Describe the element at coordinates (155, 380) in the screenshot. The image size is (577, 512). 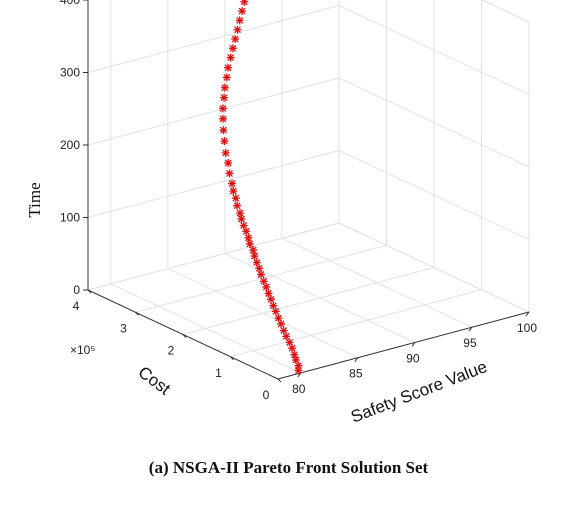
I see `y-axis-label: Cost` at that location.